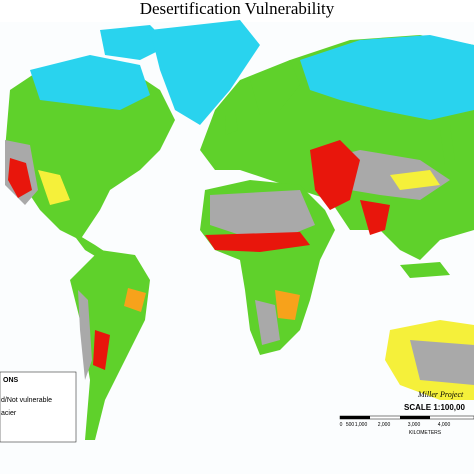 The height and width of the screenshot is (474, 474). Describe the element at coordinates (275, 87) in the screenshot. I see `scandinavia` at that location.